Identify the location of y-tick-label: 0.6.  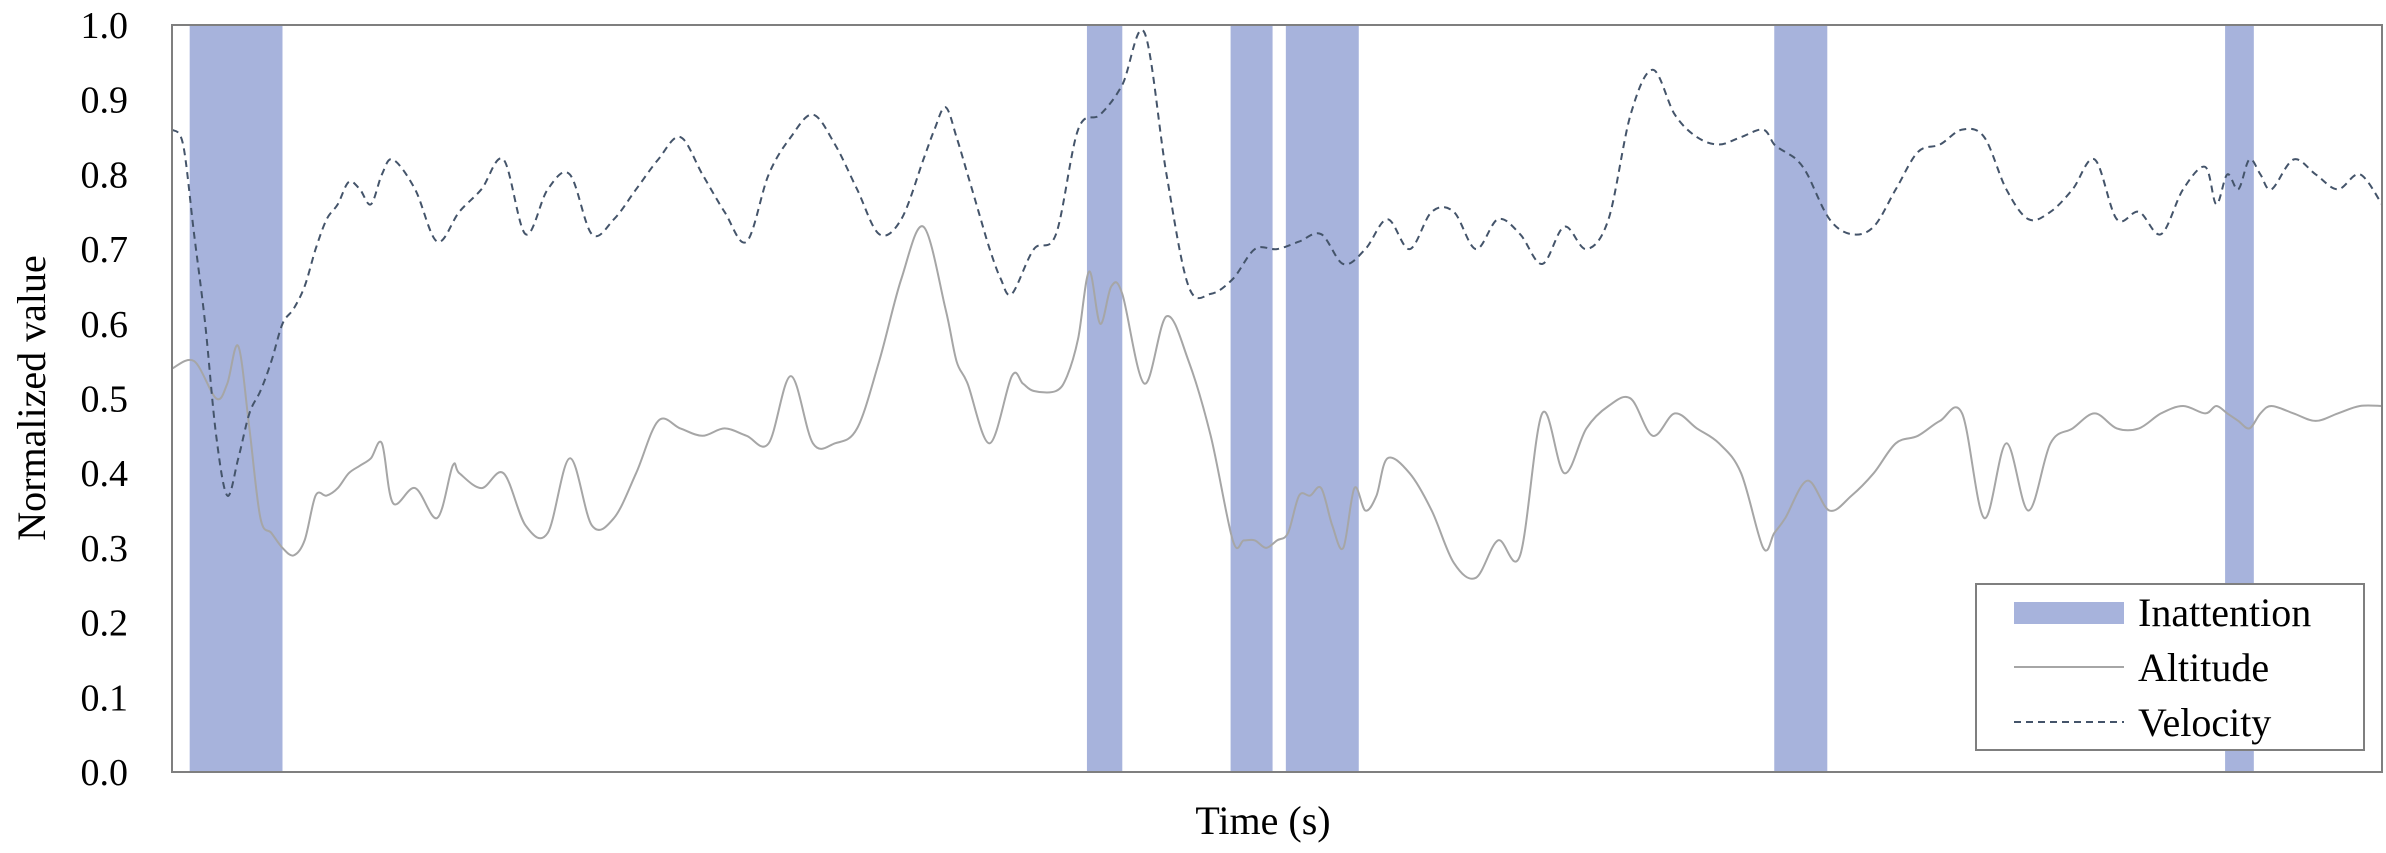
(105, 325).